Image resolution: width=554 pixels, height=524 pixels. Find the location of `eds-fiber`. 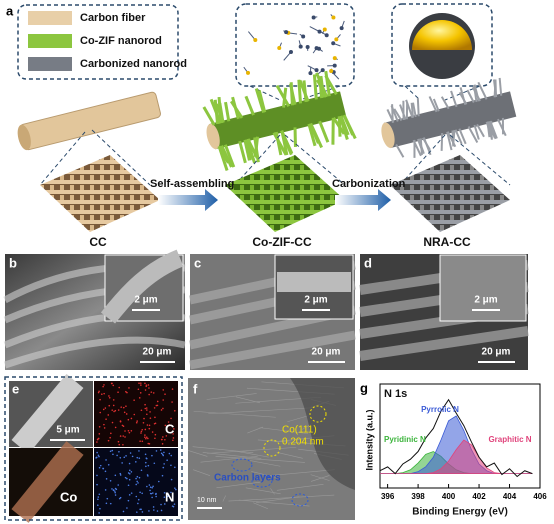

eds-fiber is located at coordinates (47, 482).